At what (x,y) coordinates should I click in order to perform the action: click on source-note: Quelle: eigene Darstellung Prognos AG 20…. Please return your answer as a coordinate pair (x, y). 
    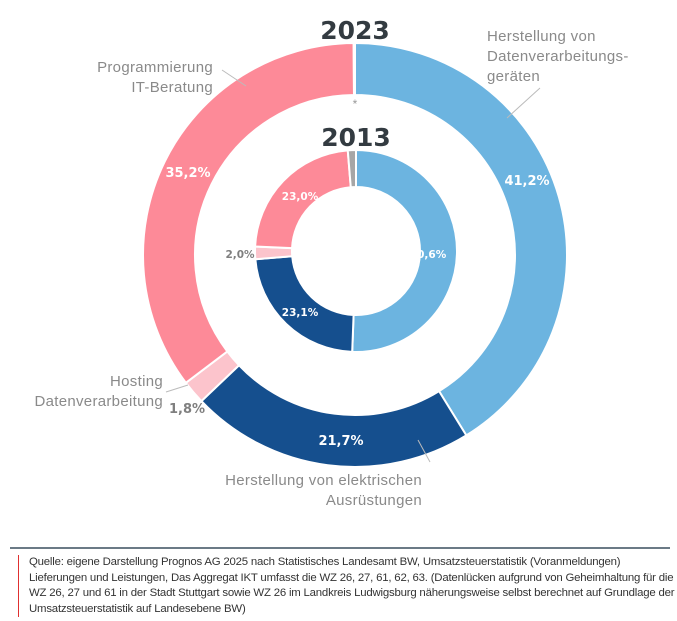
    Looking at the image, I should click on (347, 586).